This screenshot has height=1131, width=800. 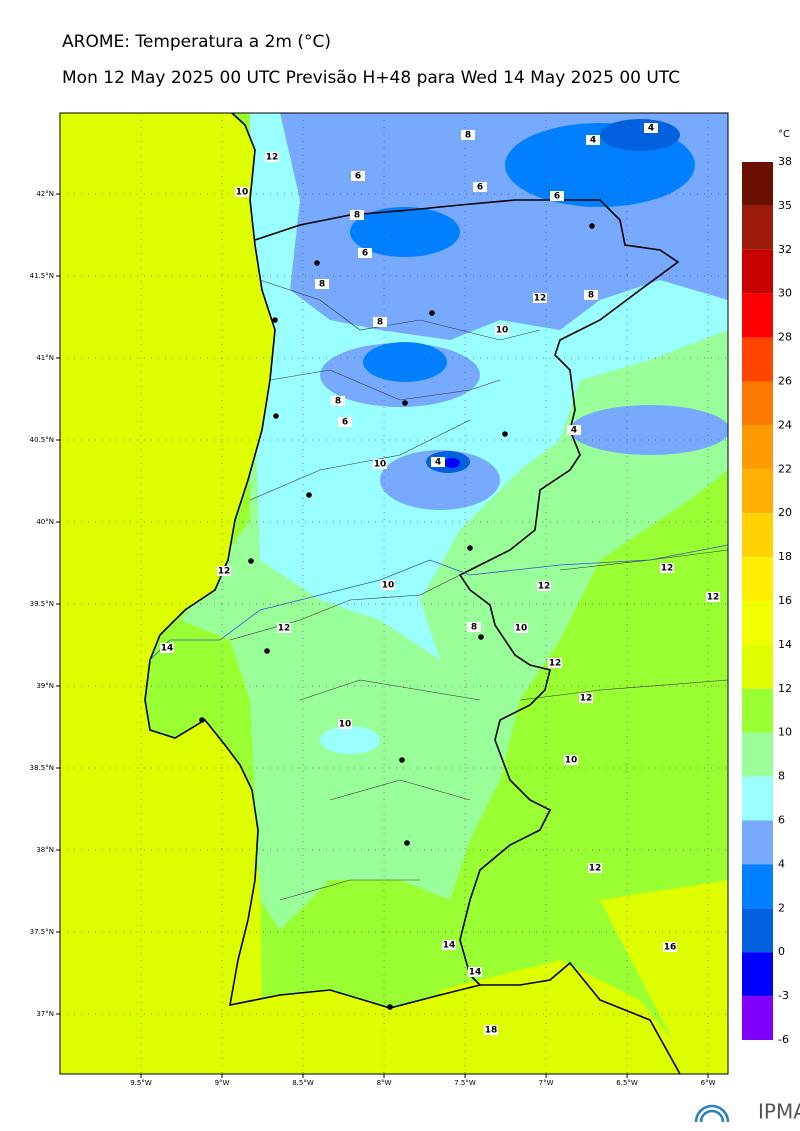 What do you see at coordinates (546, 1083) in the screenshot?
I see `lon-tick-label: 7°W` at bounding box center [546, 1083].